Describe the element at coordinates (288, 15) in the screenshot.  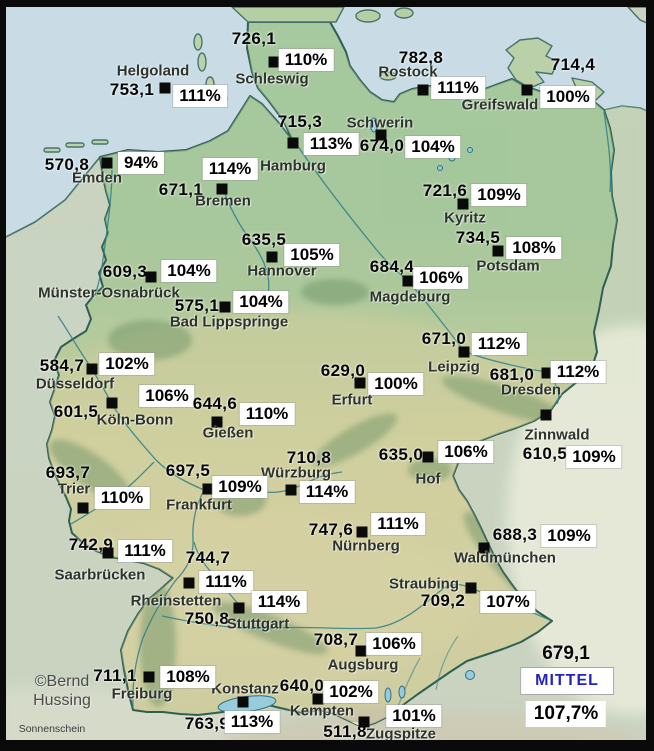
I see `denmark` at that location.